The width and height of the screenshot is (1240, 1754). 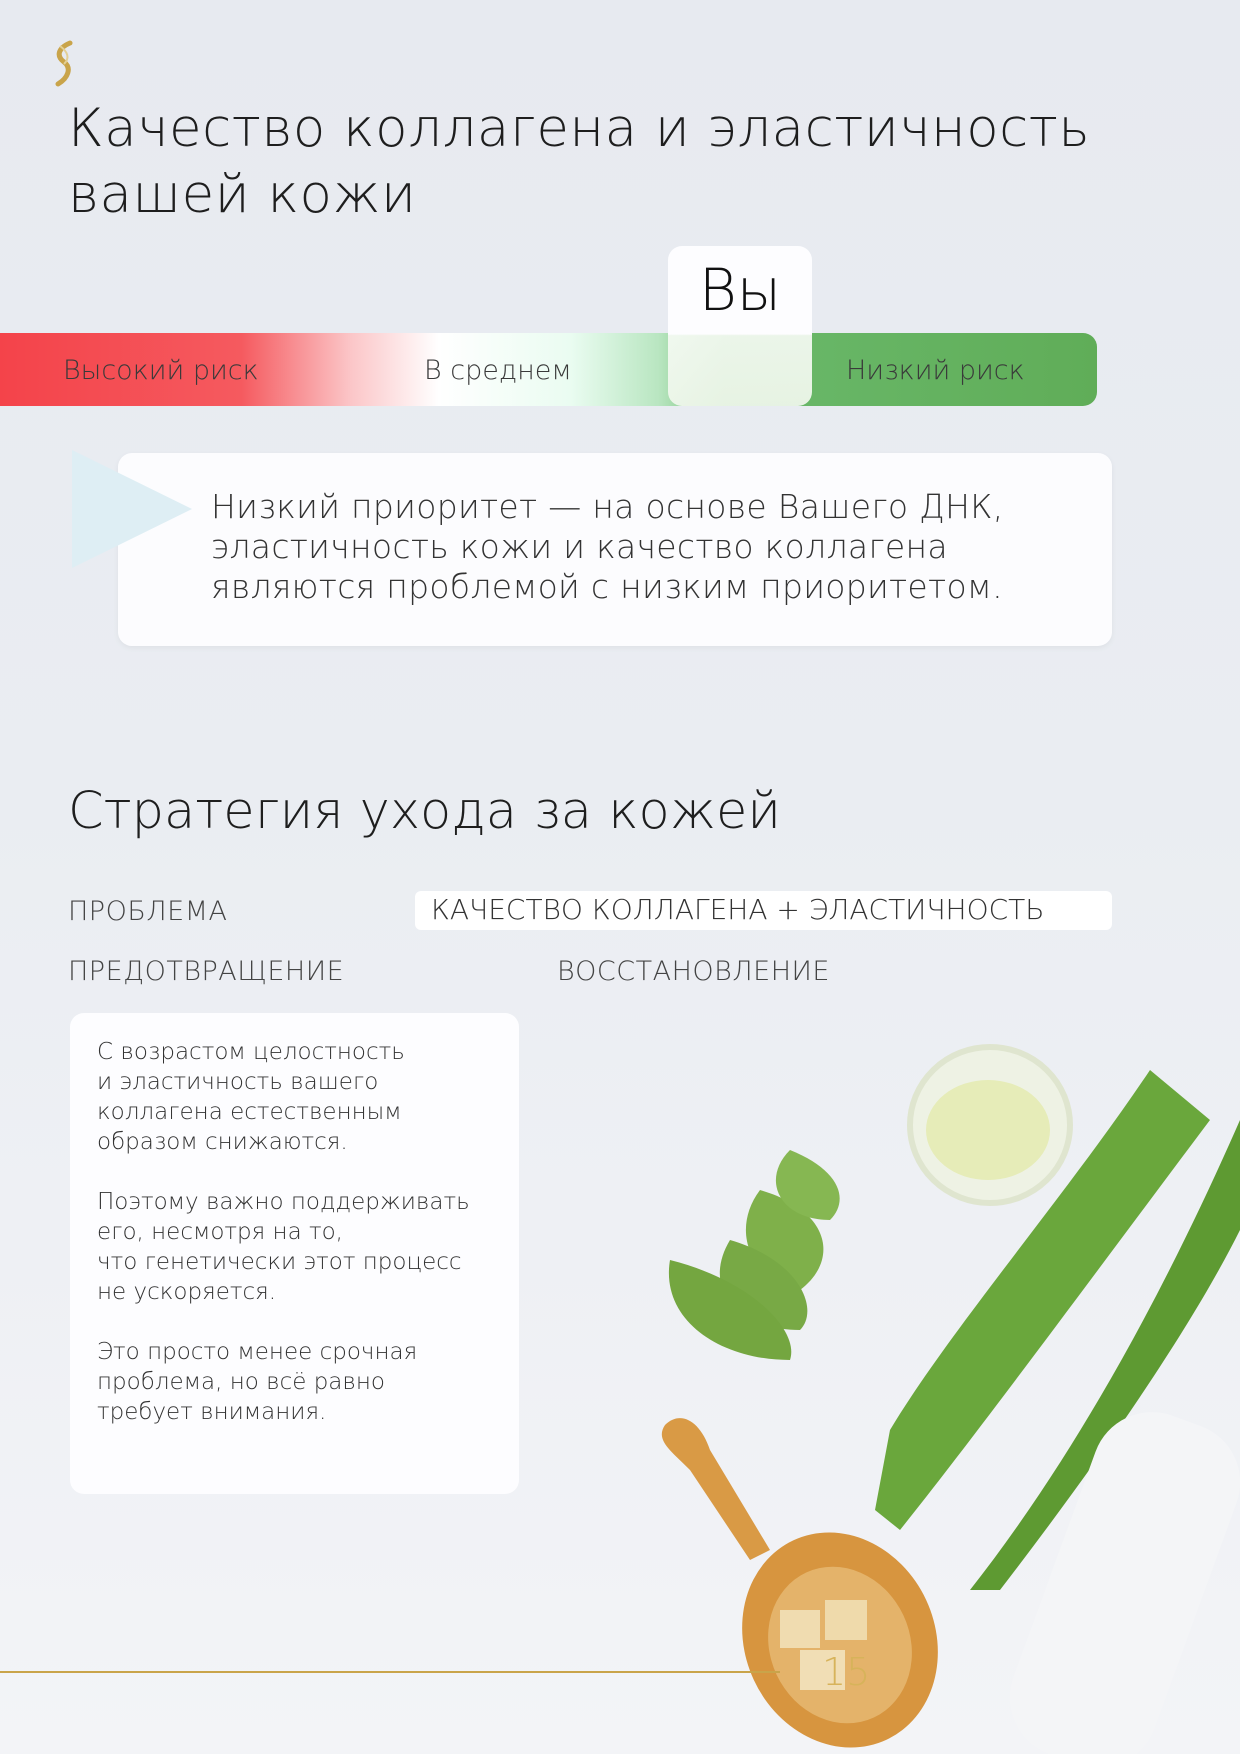 I want to click on you-label: Вы, so click(x=740, y=290).